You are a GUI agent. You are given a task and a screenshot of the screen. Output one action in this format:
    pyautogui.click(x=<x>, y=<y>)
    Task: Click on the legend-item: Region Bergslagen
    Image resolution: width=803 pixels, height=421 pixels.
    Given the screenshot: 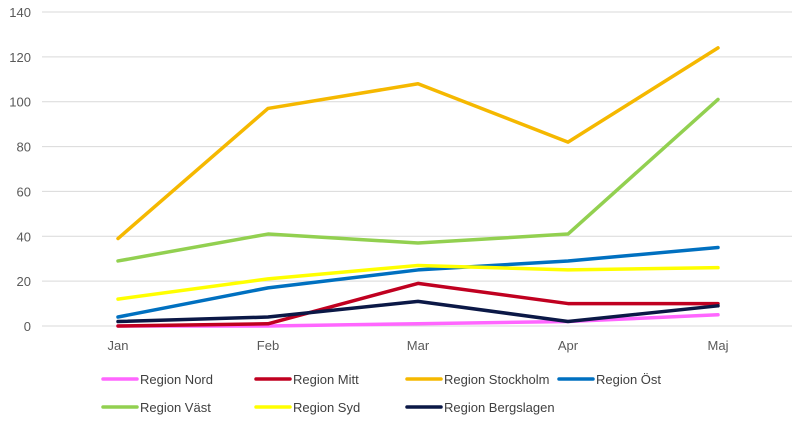 What is the action you would take?
    pyautogui.click(x=480, y=407)
    